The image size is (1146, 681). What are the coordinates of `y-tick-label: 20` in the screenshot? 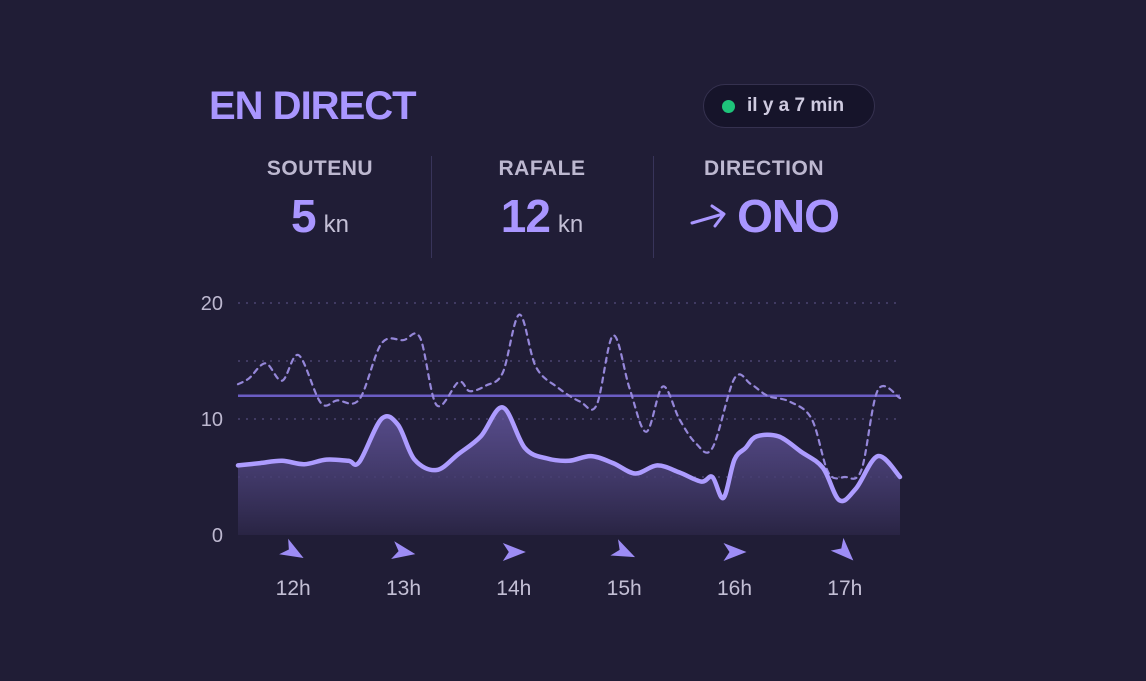 It's located at (212, 304).